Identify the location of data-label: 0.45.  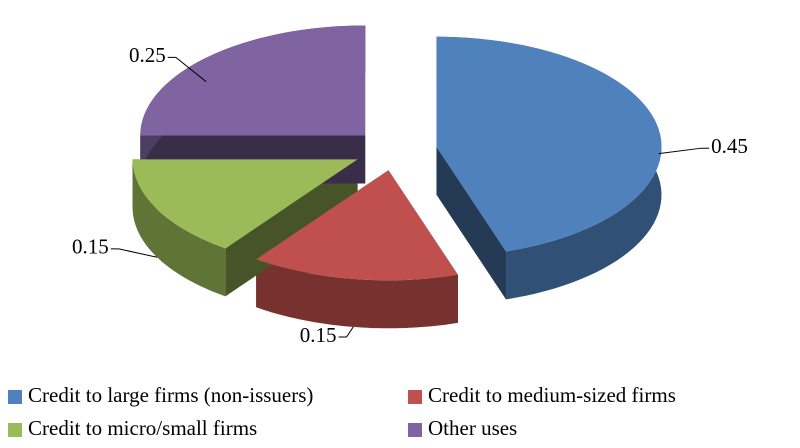
(729, 146).